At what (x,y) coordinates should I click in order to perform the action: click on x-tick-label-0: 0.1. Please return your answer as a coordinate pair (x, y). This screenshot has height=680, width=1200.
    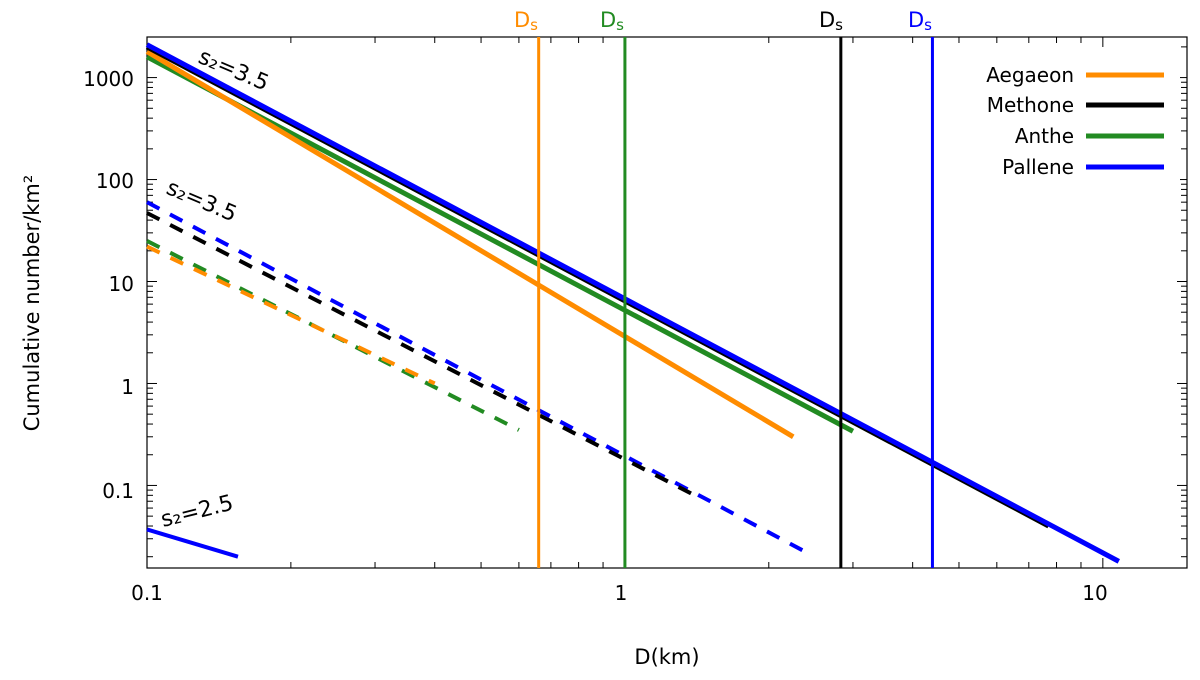
    Looking at the image, I should click on (147, 593).